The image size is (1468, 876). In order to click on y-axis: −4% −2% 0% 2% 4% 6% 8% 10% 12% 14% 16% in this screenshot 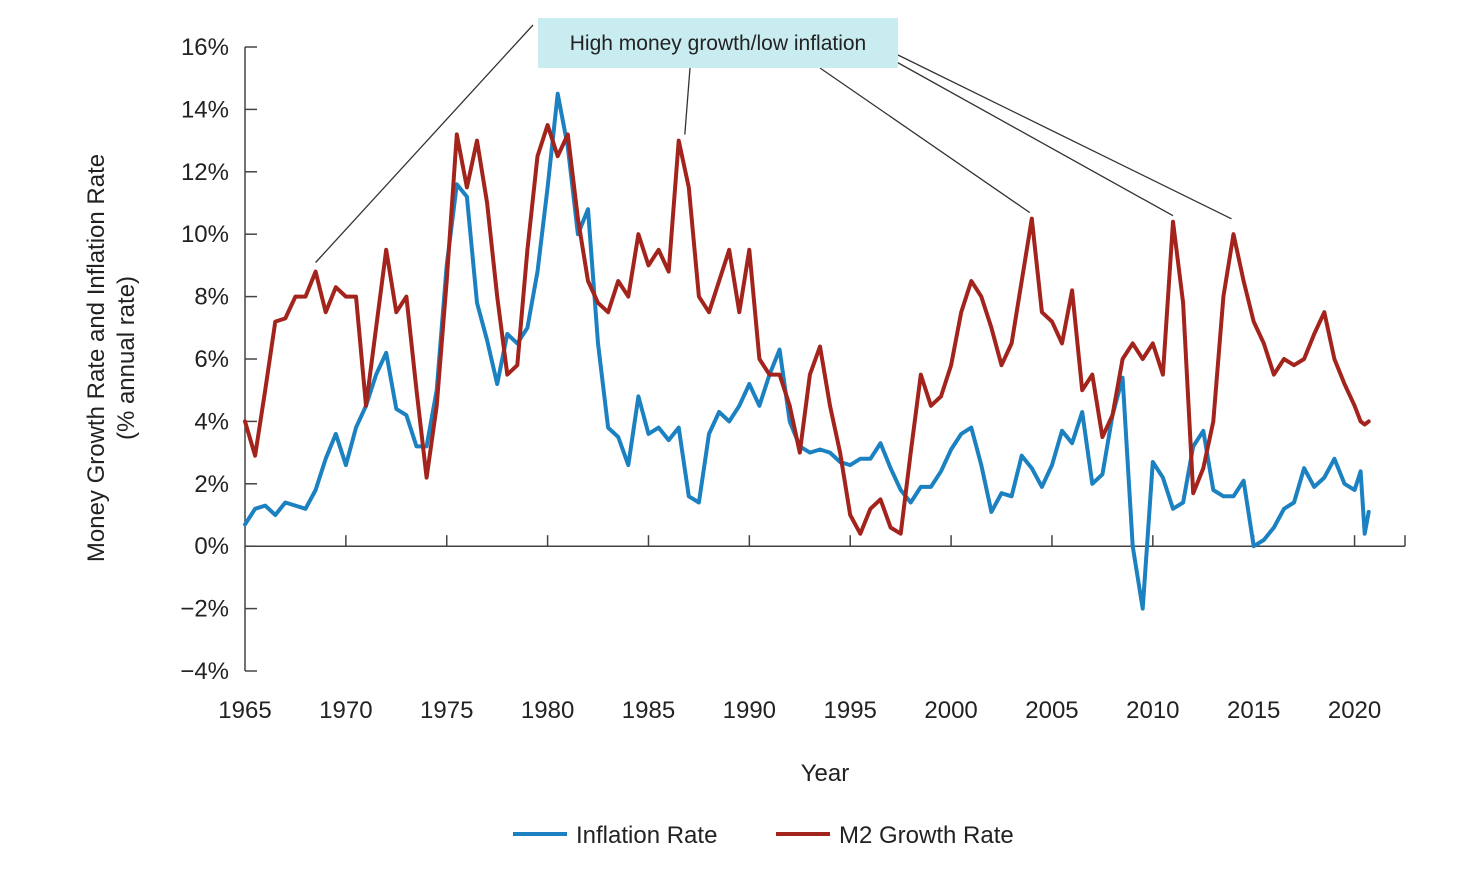, I will do `click(218, 359)`.